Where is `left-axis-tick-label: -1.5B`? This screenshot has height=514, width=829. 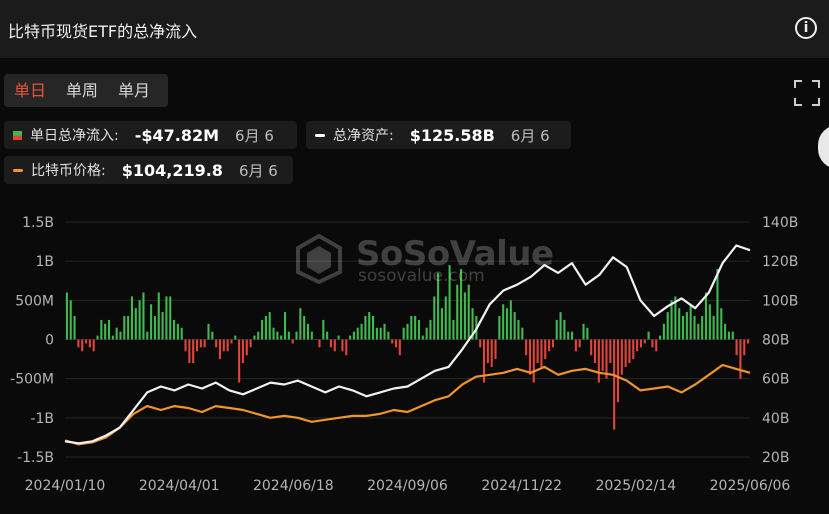 left-axis-tick-label: -1.5B is located at coordinates (35, 458).